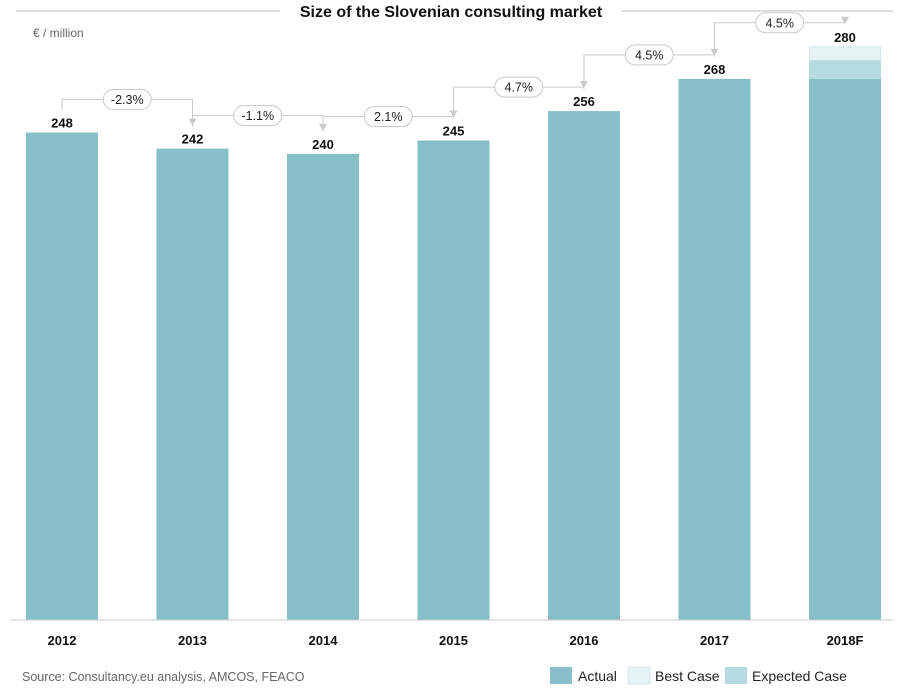 This screenshot has width=900, height=689. Describe the element at coordinates (736, 675) in the screenshot. I see `legend-swatch-expected-case` at that location.